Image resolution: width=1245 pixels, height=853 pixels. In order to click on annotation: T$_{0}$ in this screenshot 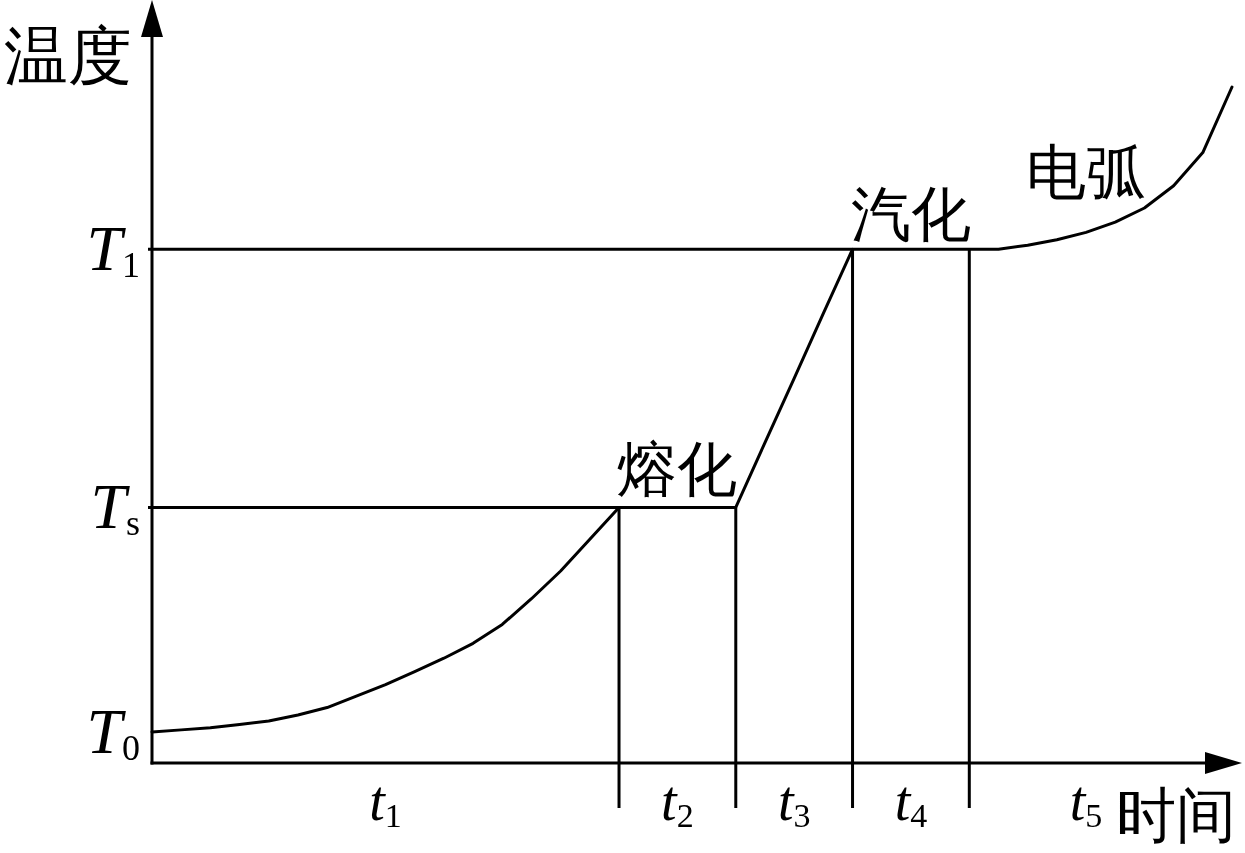, I will do `click(113, 731)`.